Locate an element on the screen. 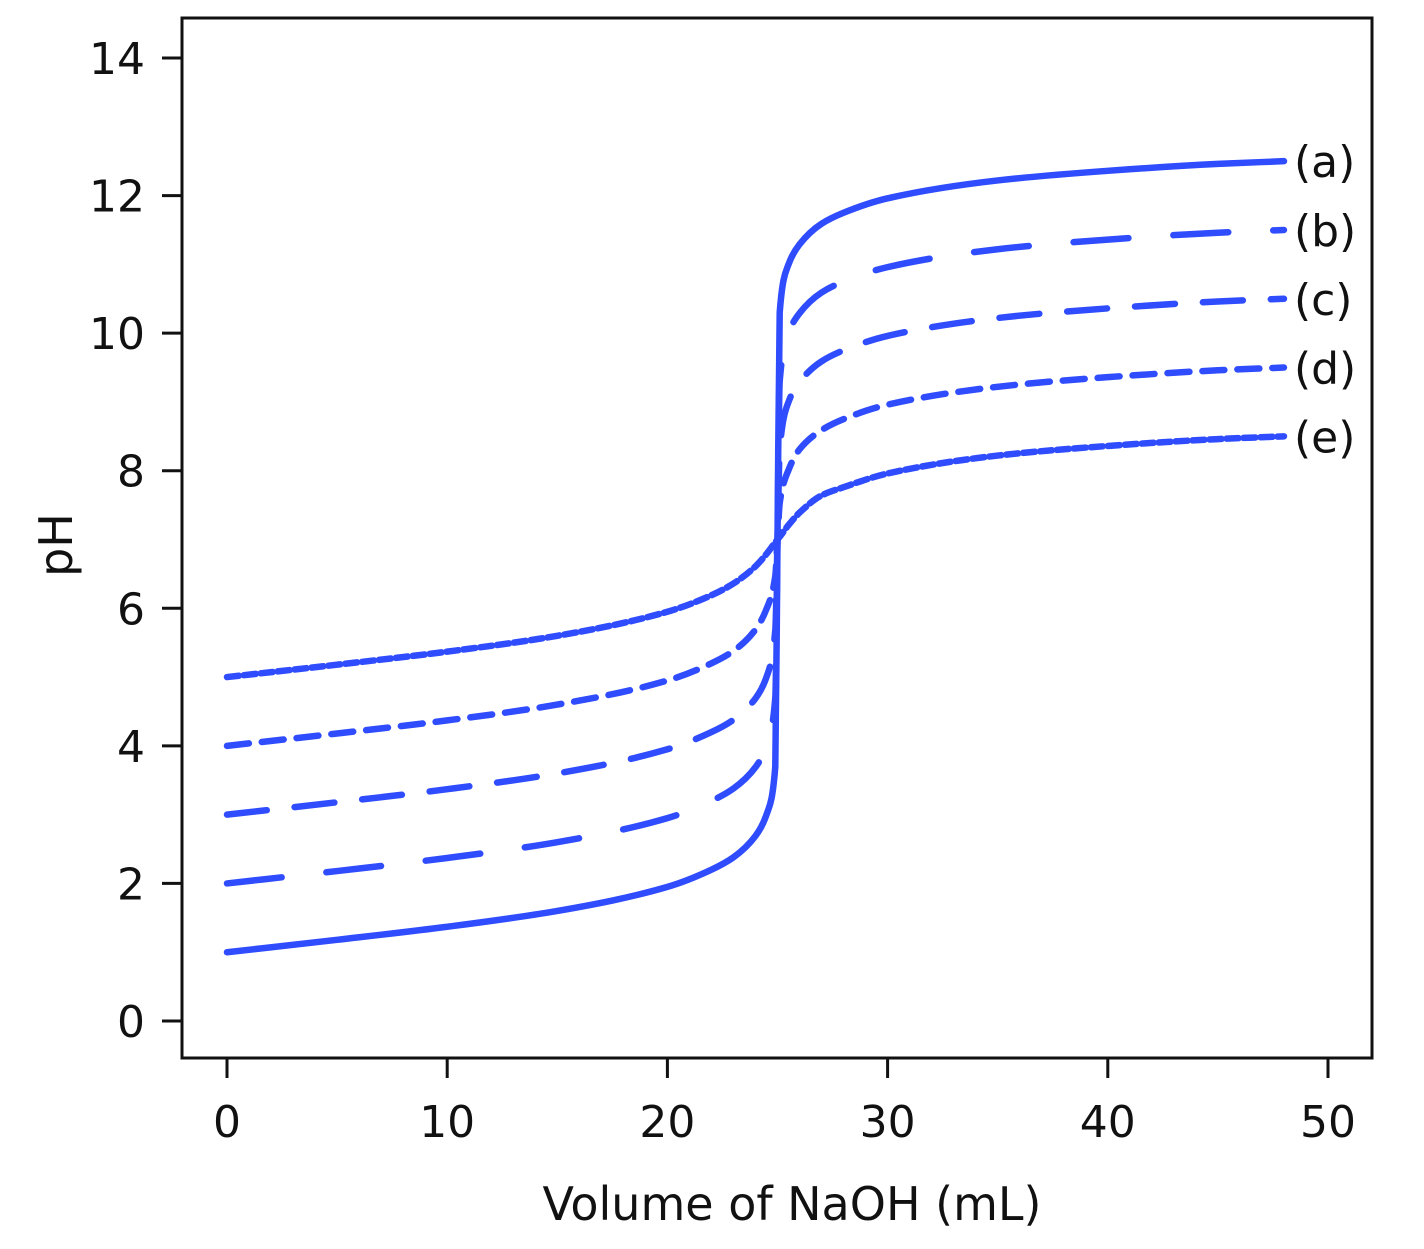  series-label: (d) is located at coordinates (1325, 369).